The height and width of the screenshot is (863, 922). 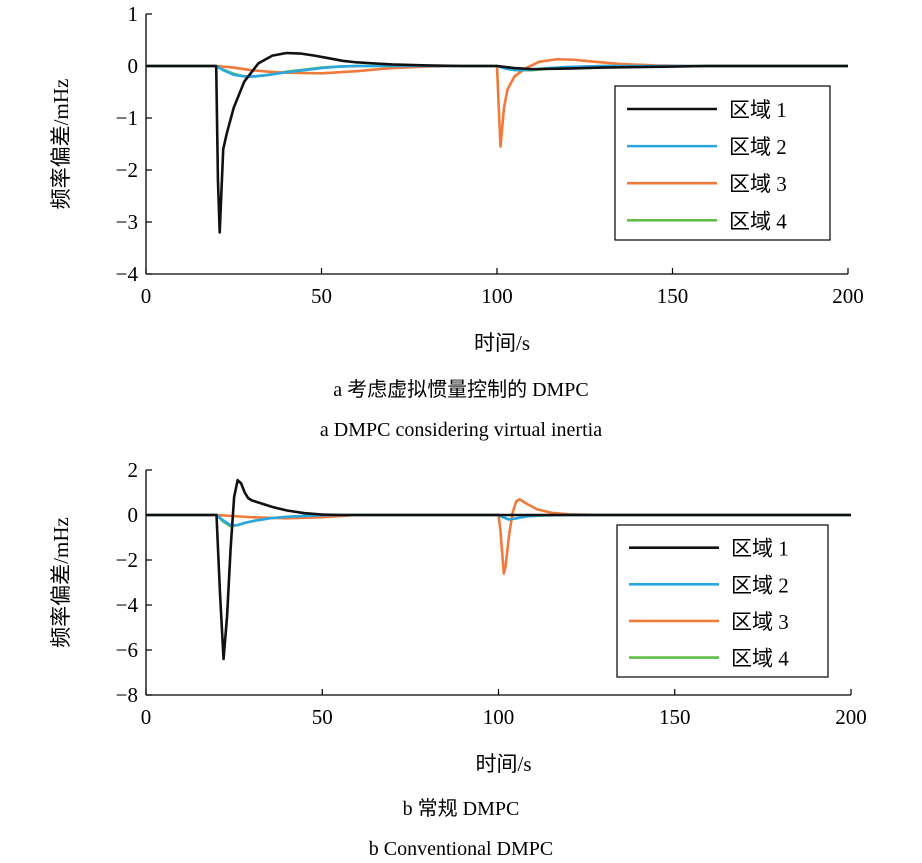 What do you see at coordinates (461, 389) in the screenshot?
I see `caption-cn: a 考虑虚拟惯量控制的 DMPC` at bounding box center [461, 389].